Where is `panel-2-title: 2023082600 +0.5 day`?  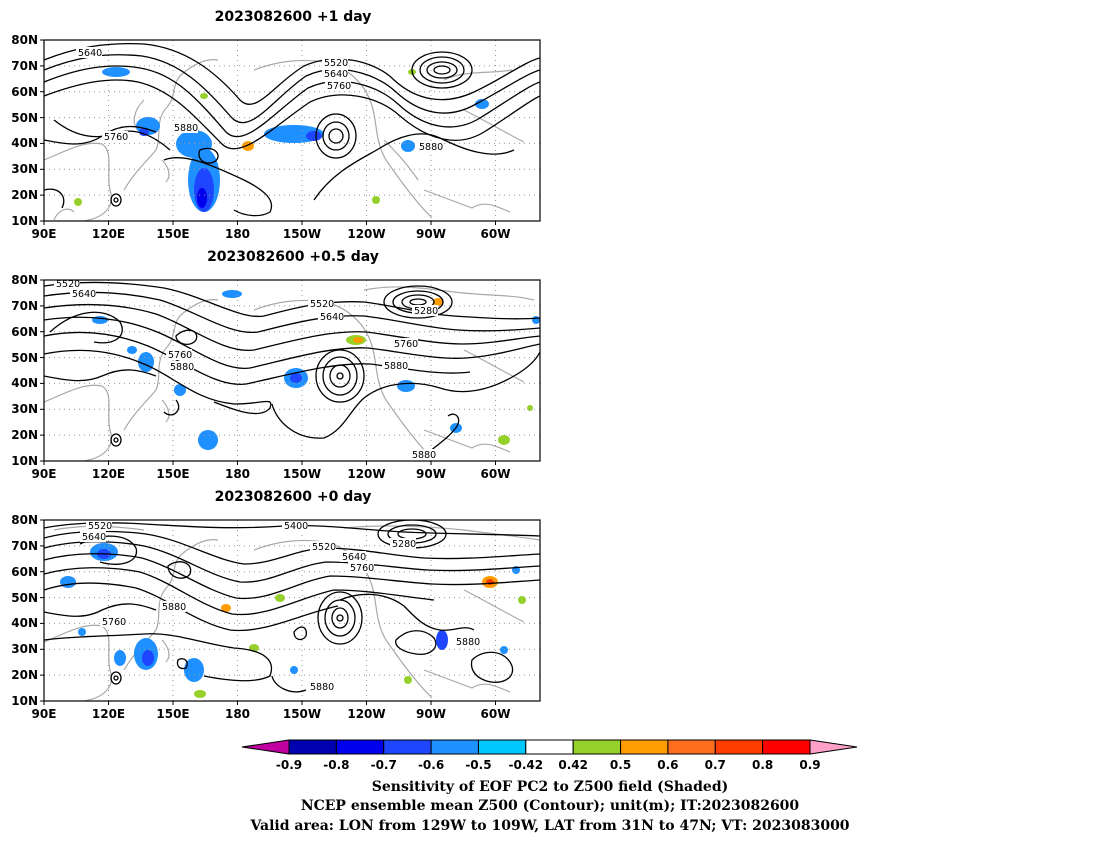 panel-2-title: 2023082600 +0.5 day is located at coordinates (293, 257).